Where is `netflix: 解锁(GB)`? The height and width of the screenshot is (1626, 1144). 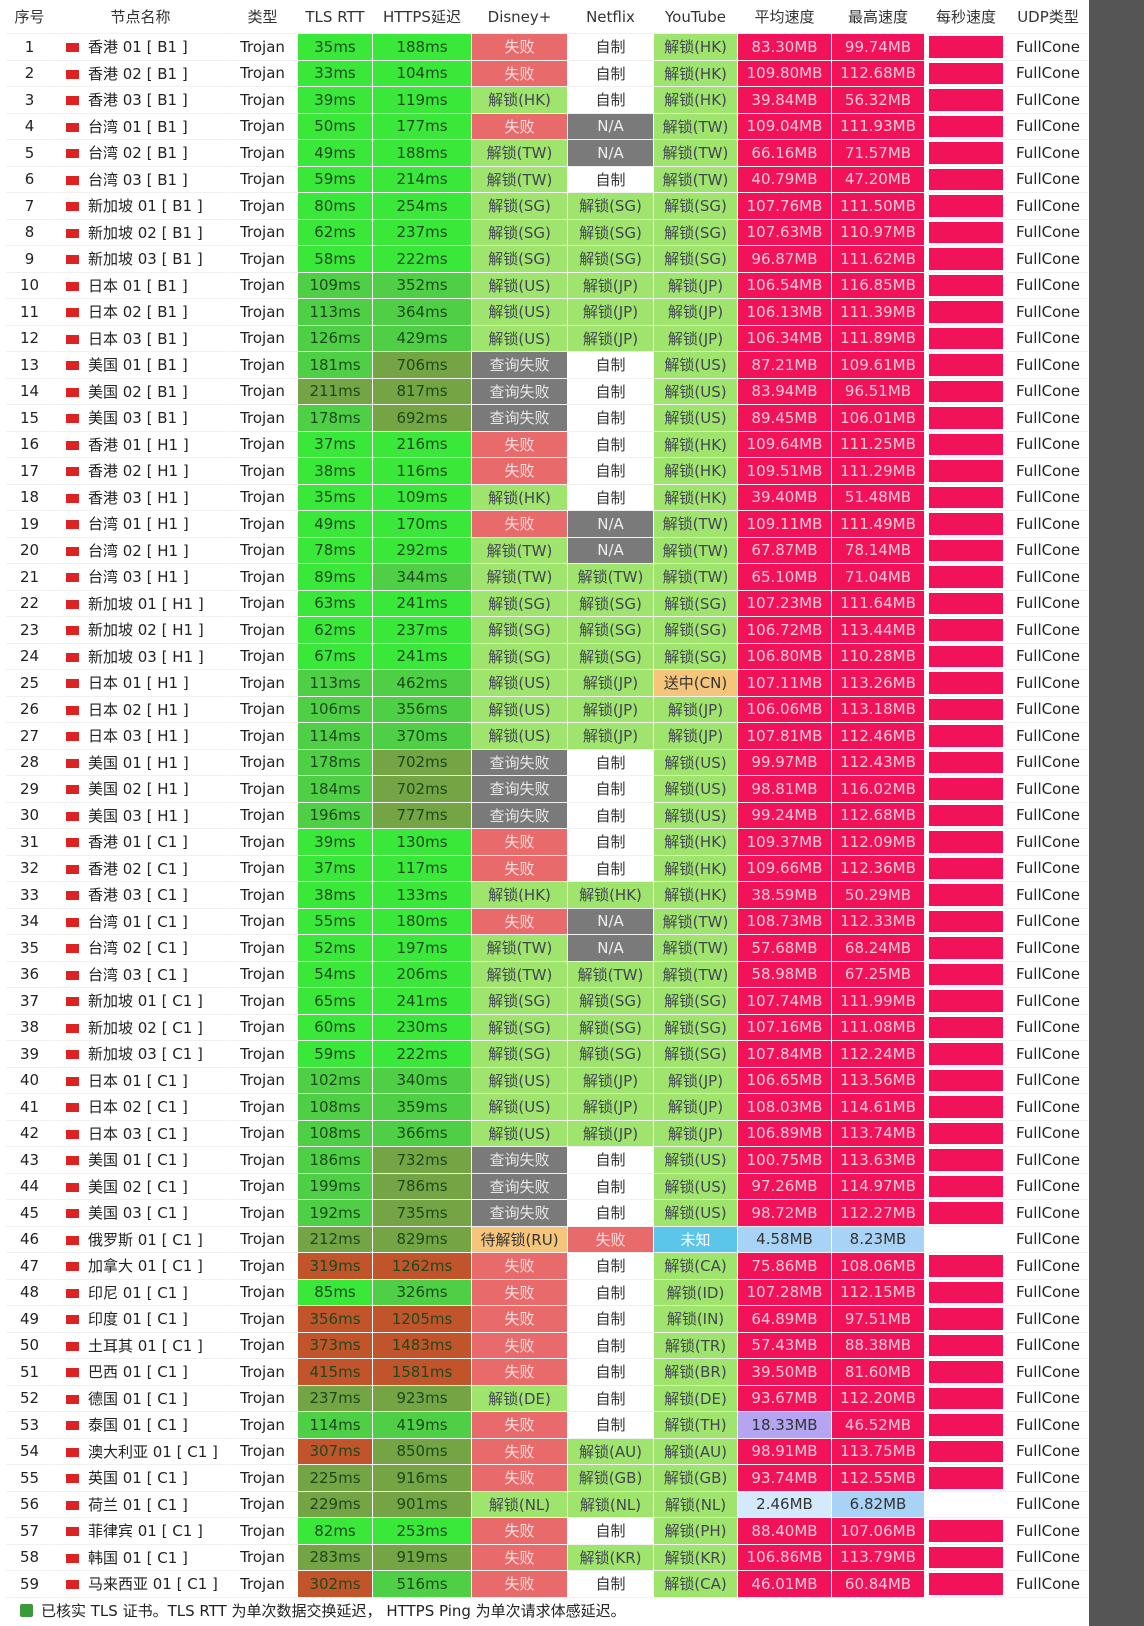
netflix: 解锁(GB) is located at coordinates (610, 1478).